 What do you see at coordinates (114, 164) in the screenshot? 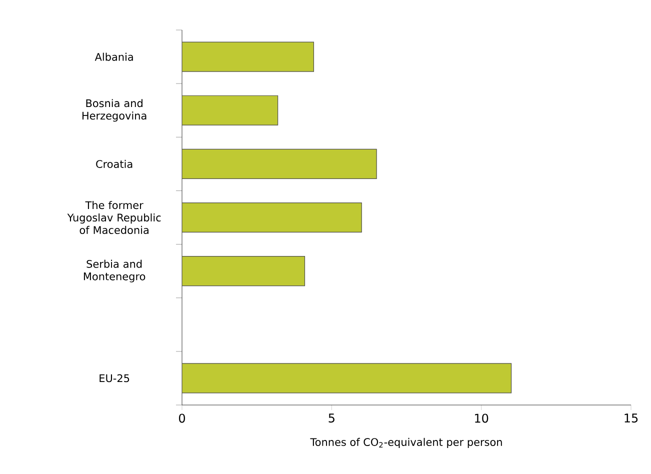
I see `y-tick-label: Croatia` at bounding box center [114, 164].